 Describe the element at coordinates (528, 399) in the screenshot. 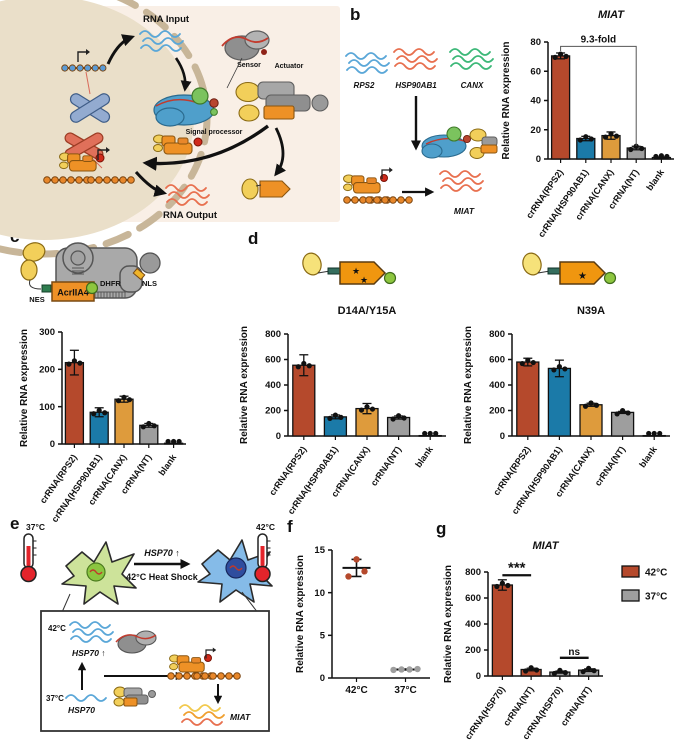

I see `bar-crRNA(RPS2)` at that location.